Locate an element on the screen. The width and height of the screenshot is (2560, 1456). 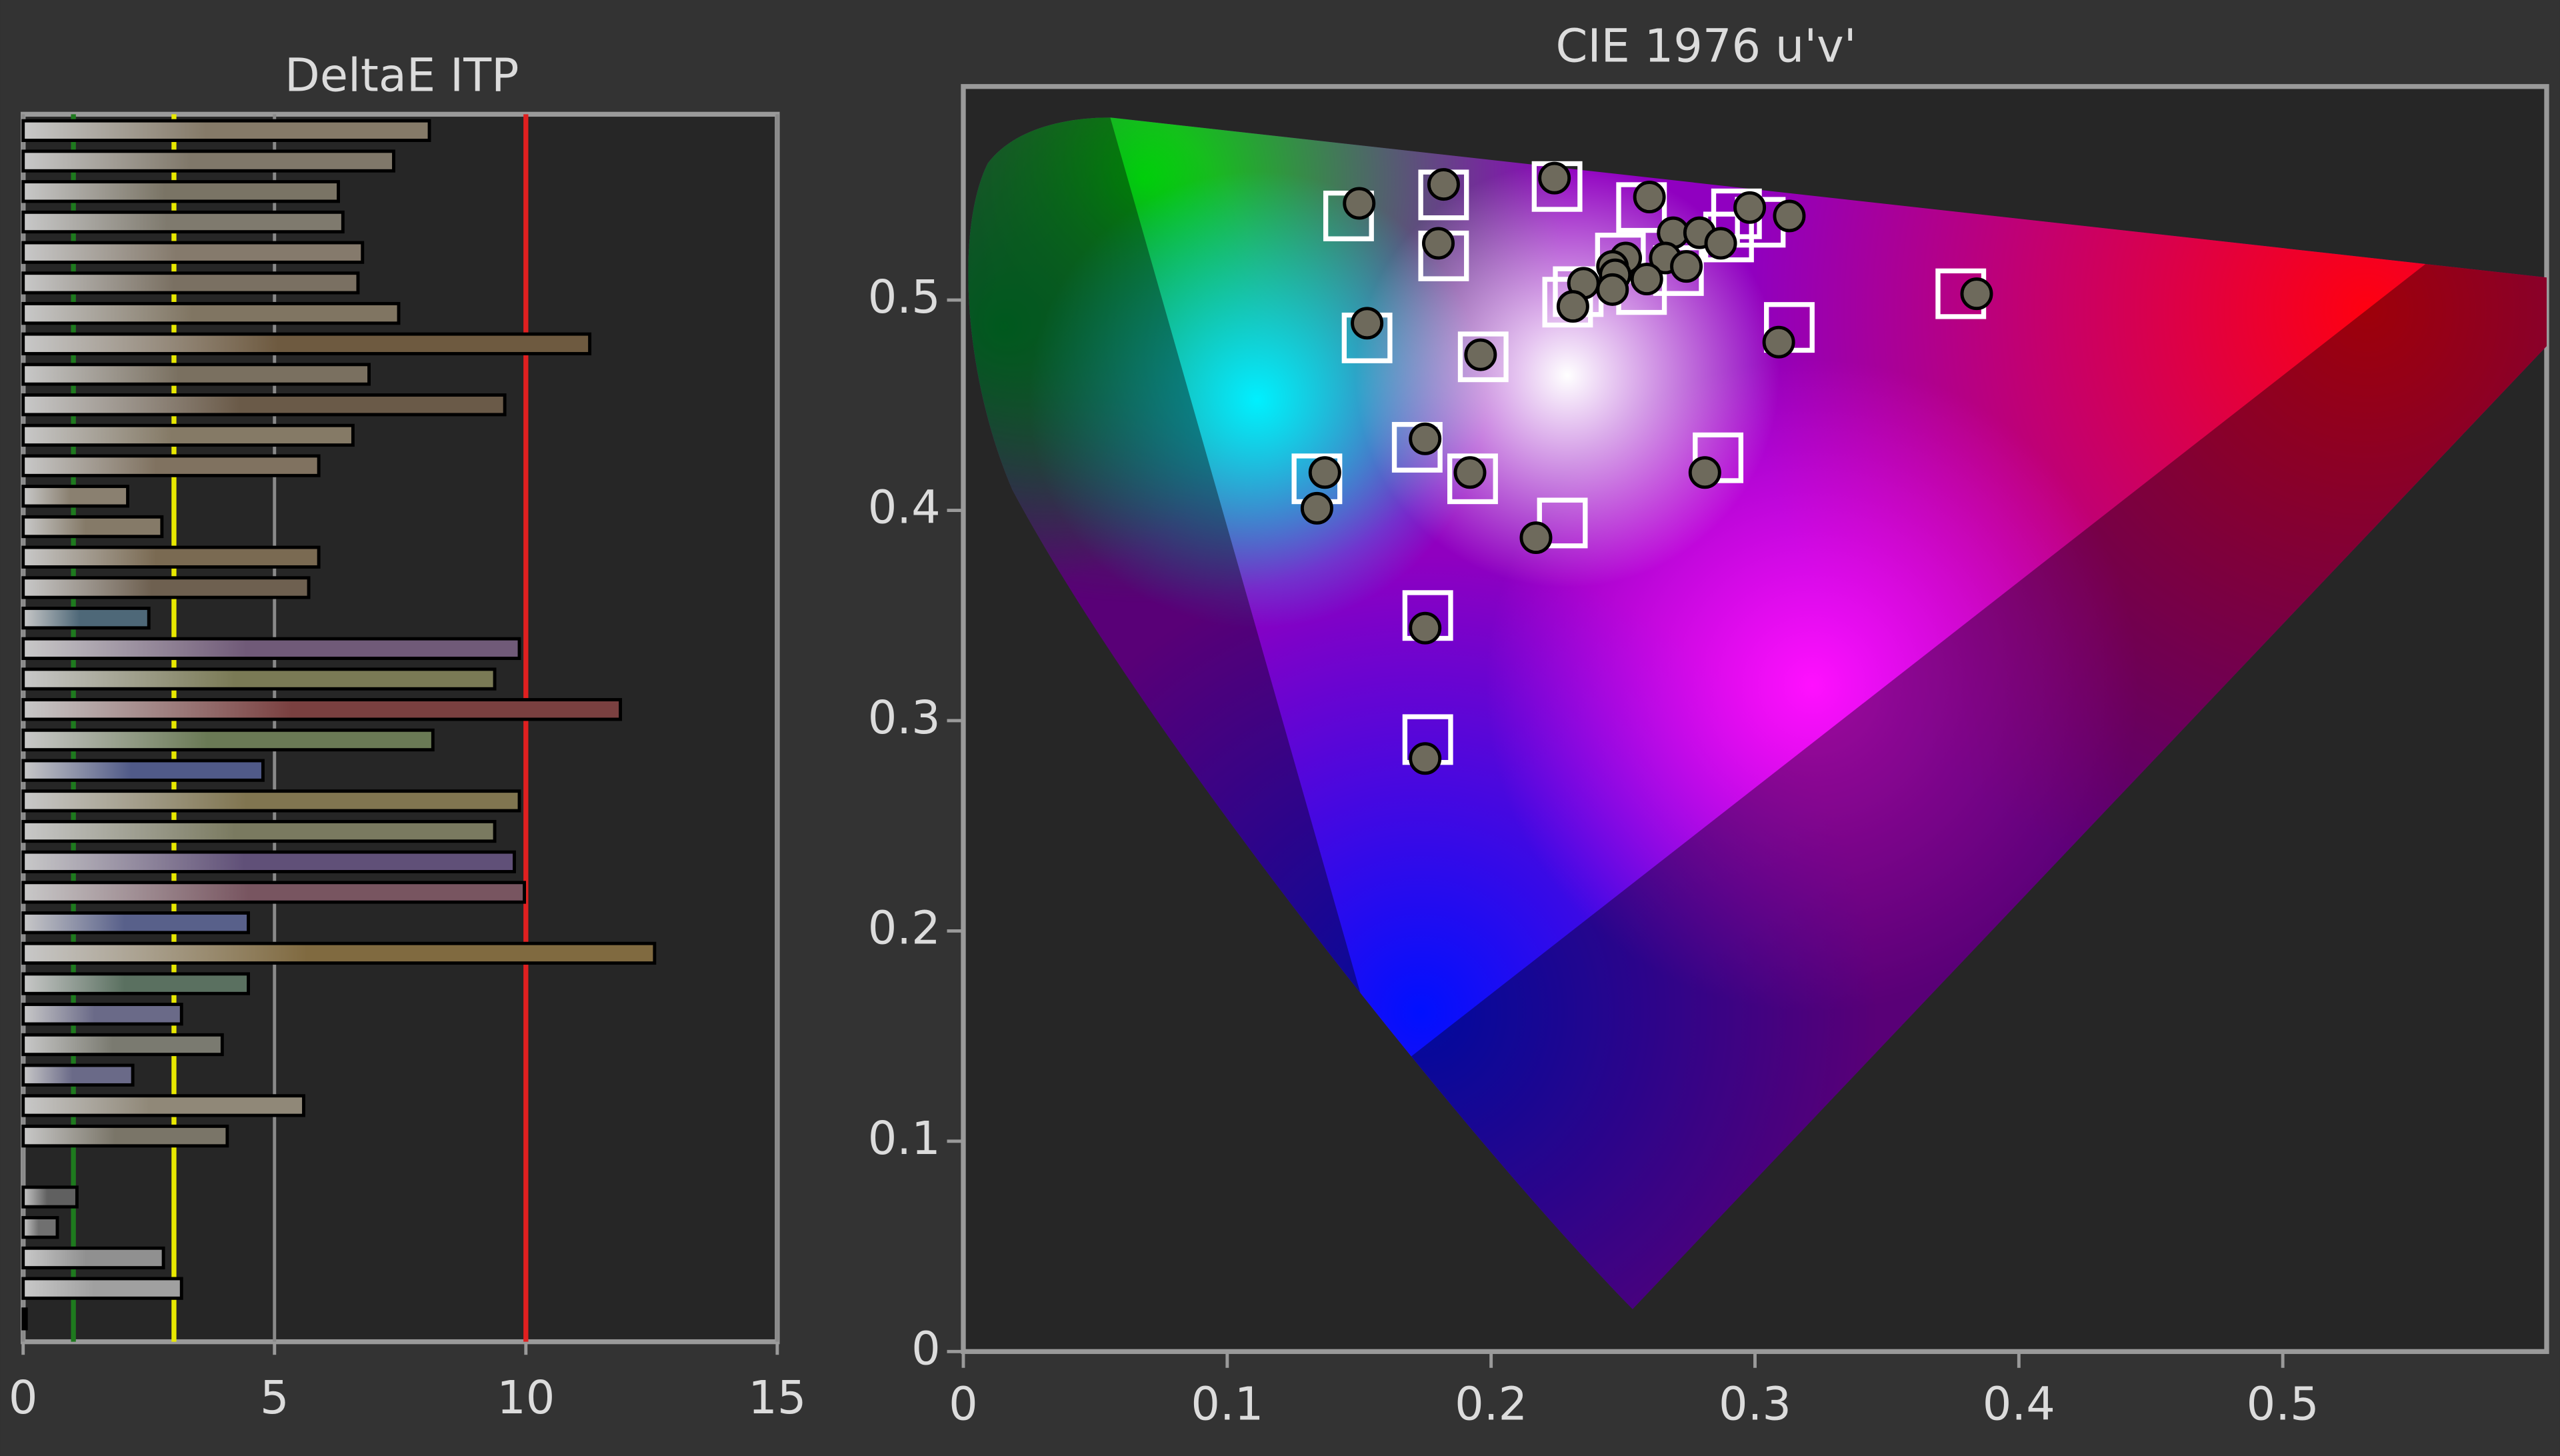
y-tick-label: 0.3 is located at coordinates (904, 718).